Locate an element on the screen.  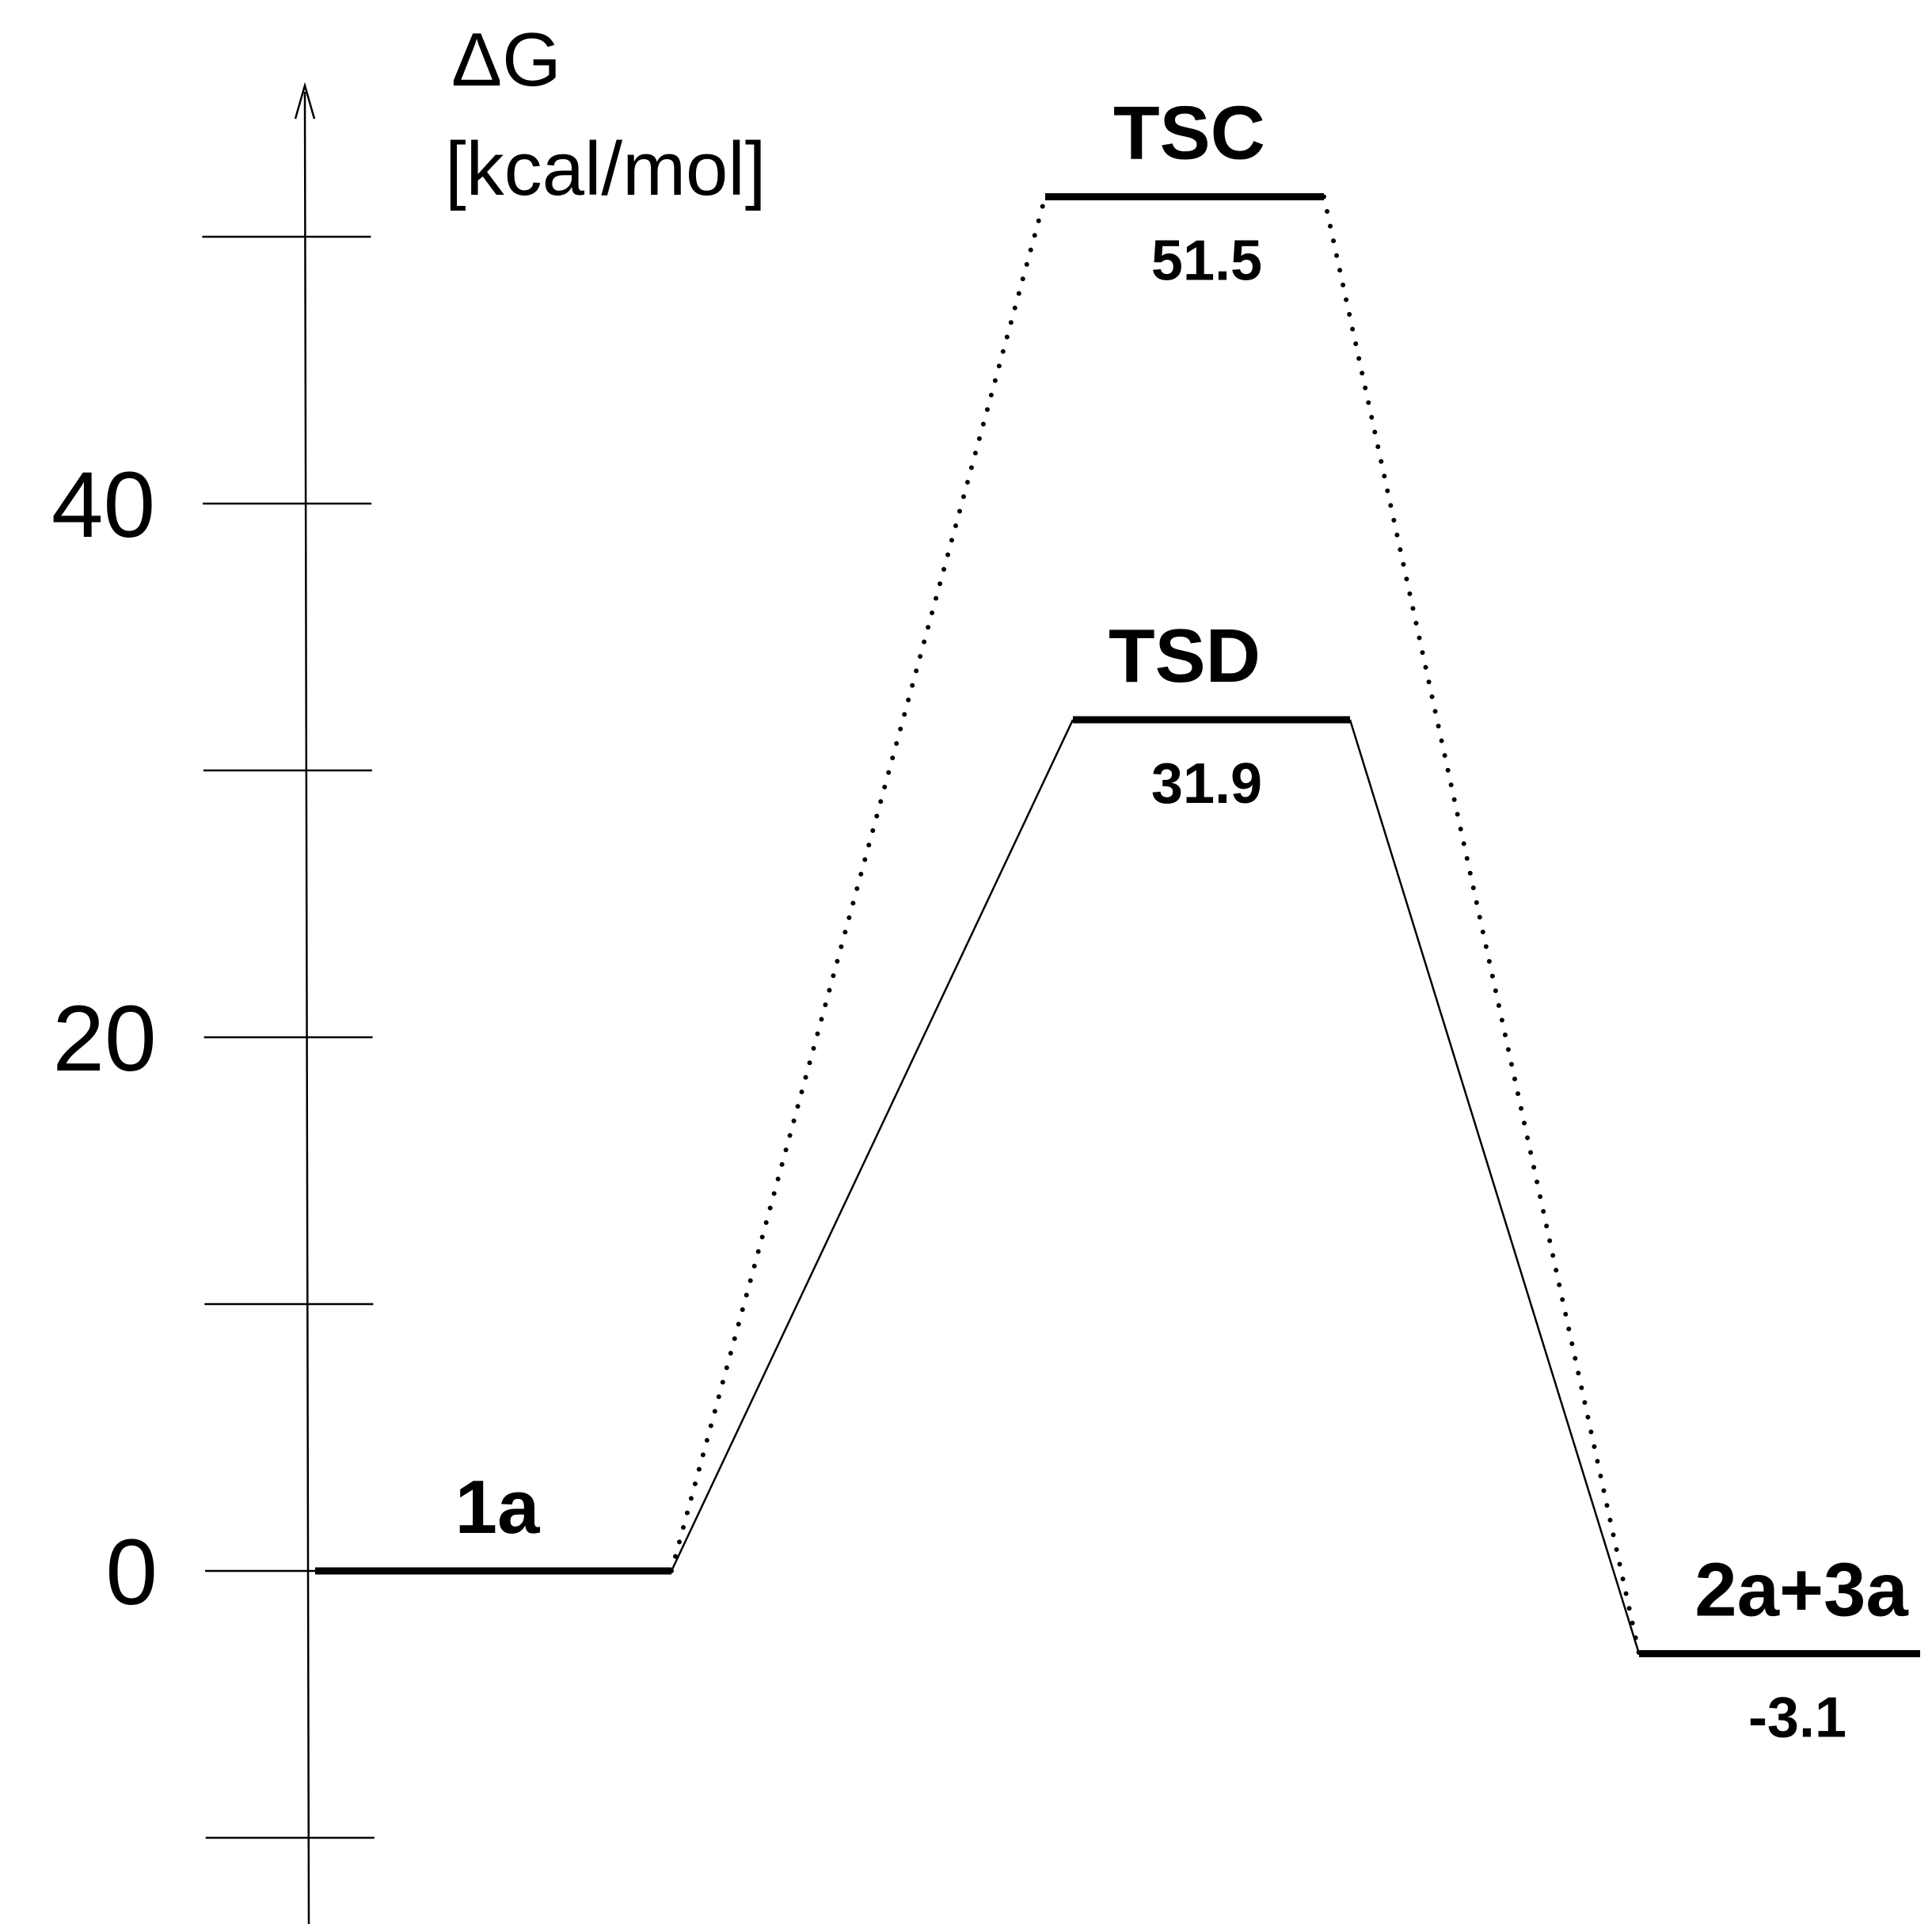
y-axis-label: ΔG [kcal/mol] is located at coordinates (605, 114).